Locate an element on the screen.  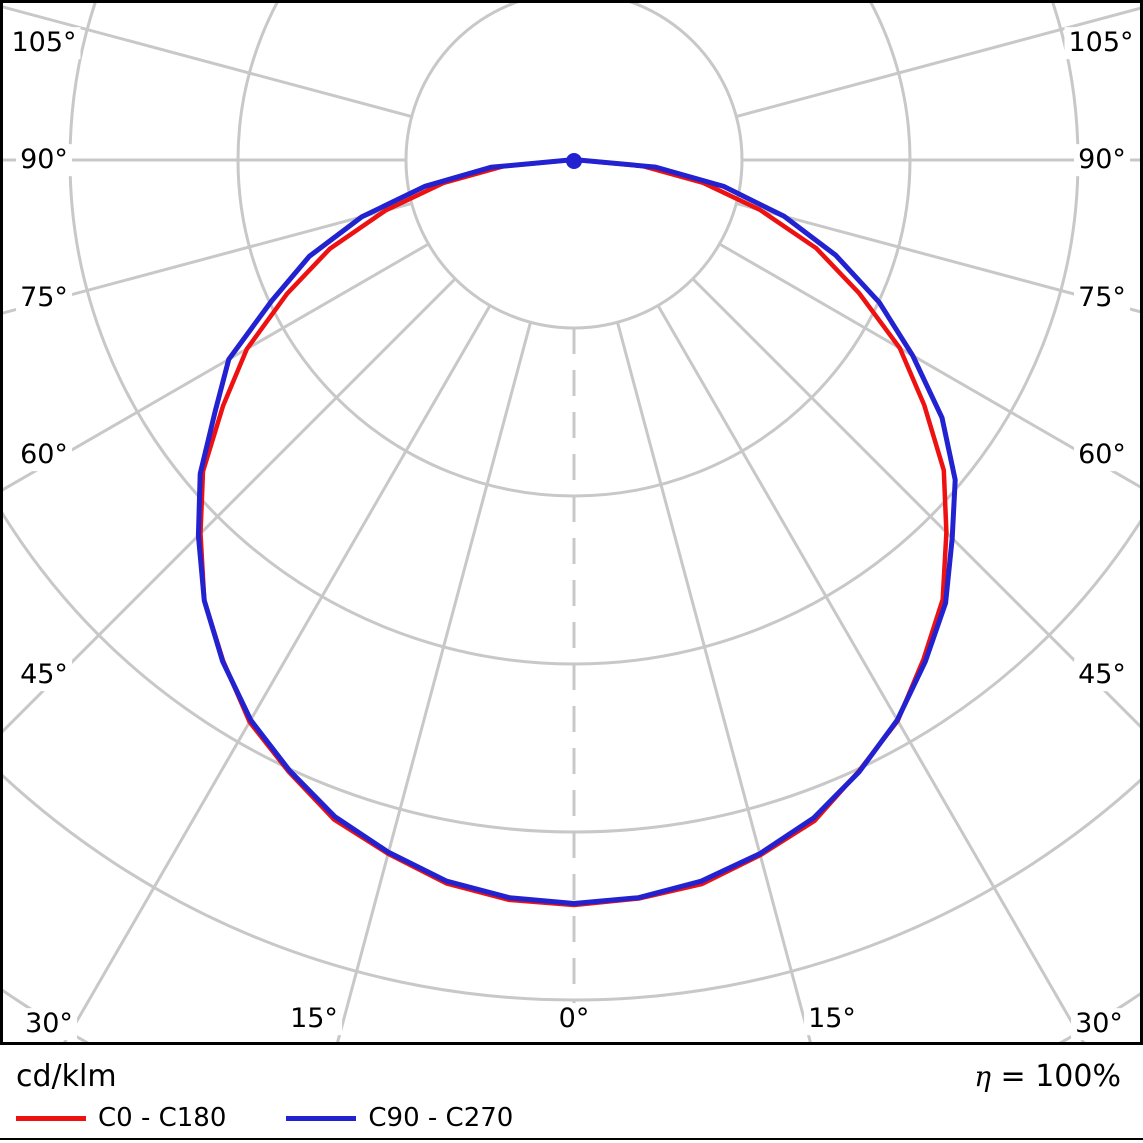
c90-line-swatch is located at coordinates (321, 1118).